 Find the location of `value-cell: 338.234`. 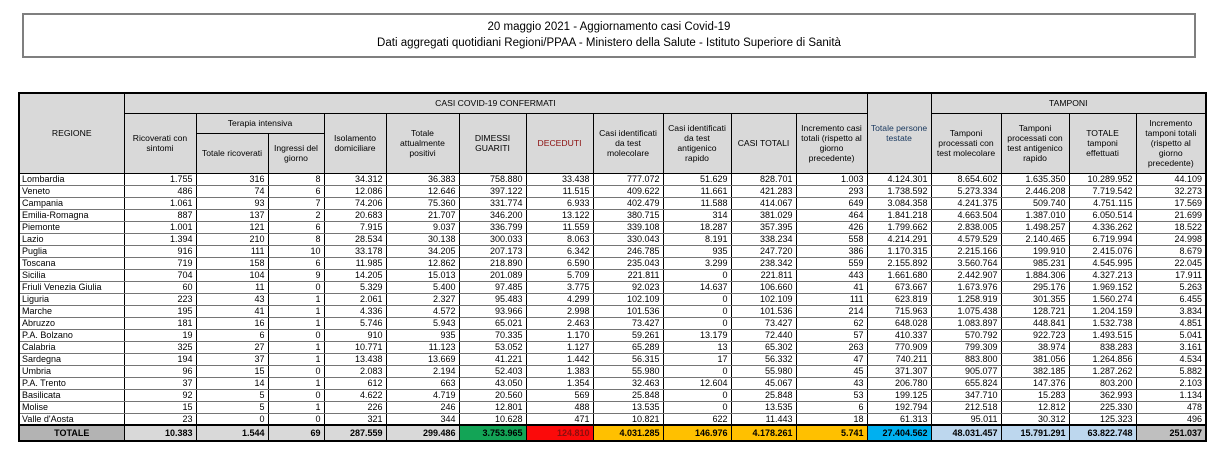

value-cell: 338.234 is located at coordinates (763, 239).